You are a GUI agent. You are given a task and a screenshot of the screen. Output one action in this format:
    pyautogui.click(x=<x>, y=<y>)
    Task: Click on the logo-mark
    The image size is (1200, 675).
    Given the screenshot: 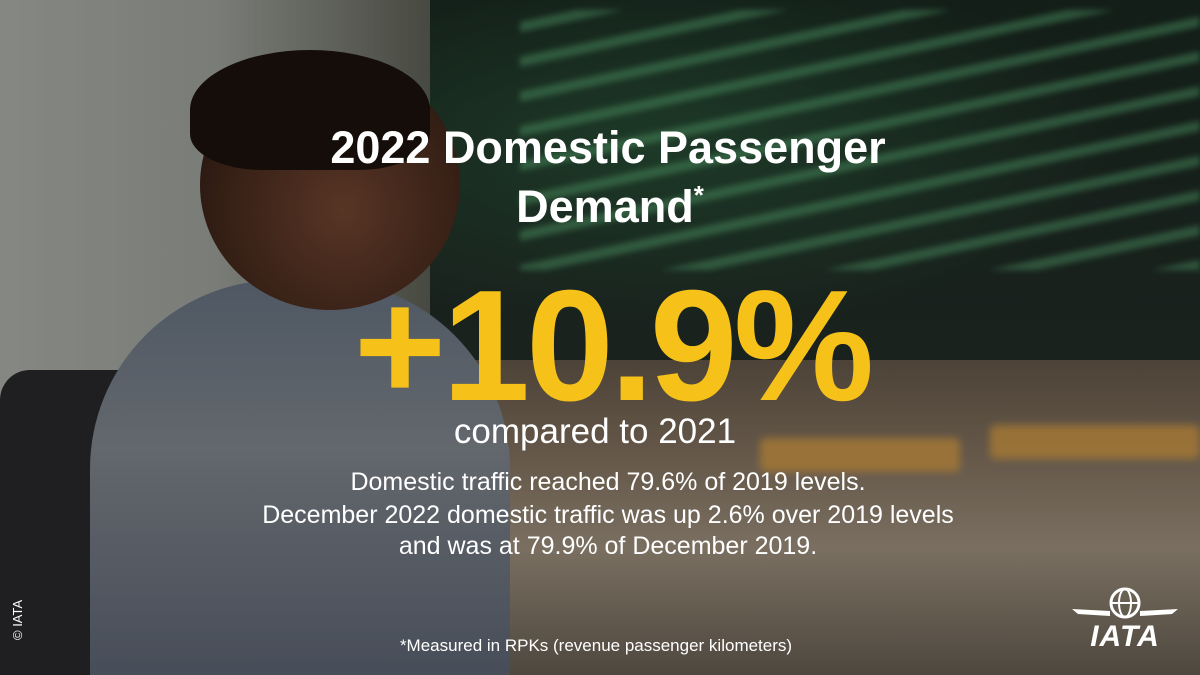 What is the action you would take?
    pyautogui.click(x=1125, y=603)
    